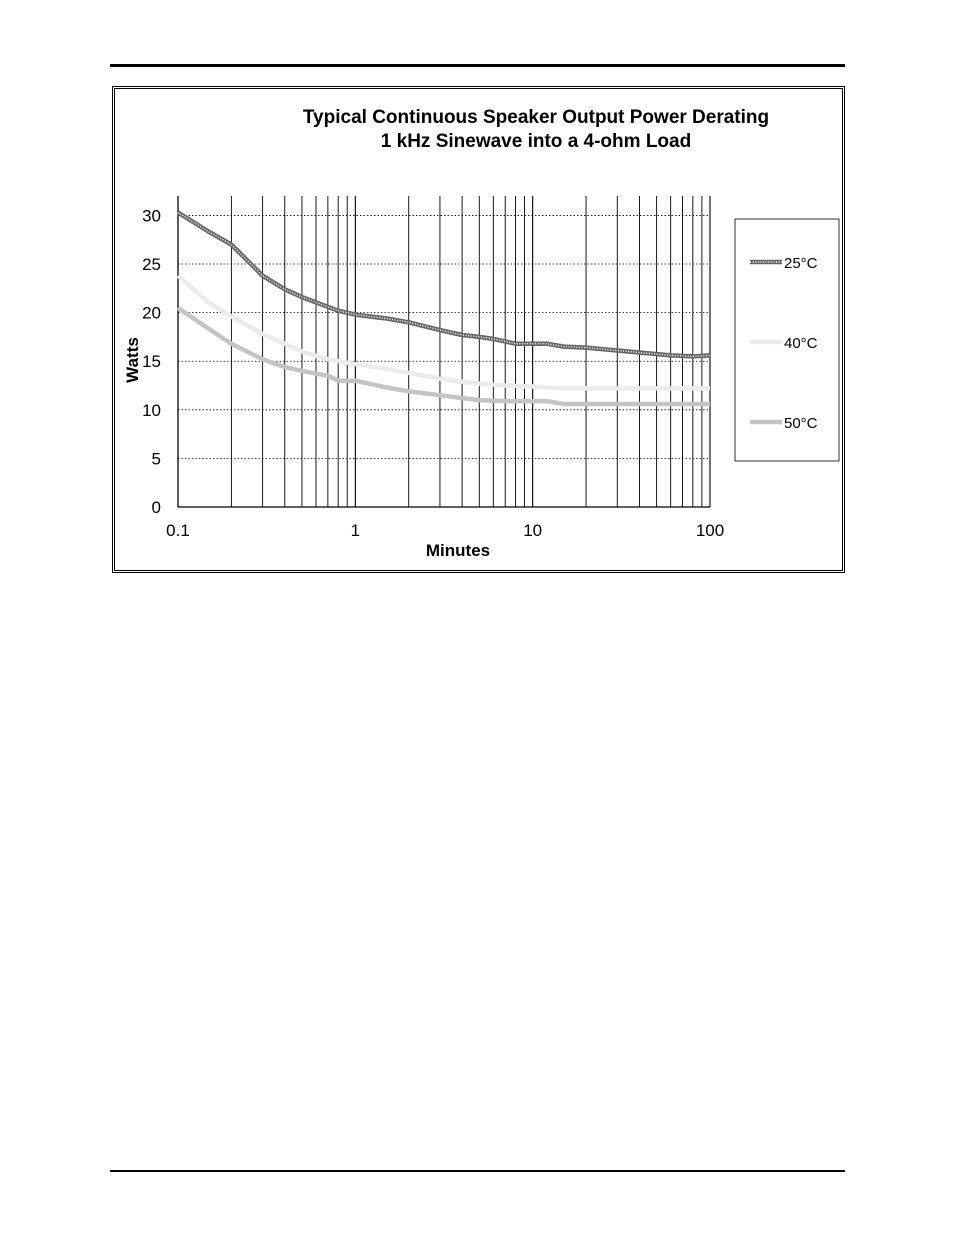 This screenshot has height=1235, width=954. What do you see at coordinates (801, 343) in the screenshot?
I see `legend-40c-label: 40°C` at bounding box center [801, 343].